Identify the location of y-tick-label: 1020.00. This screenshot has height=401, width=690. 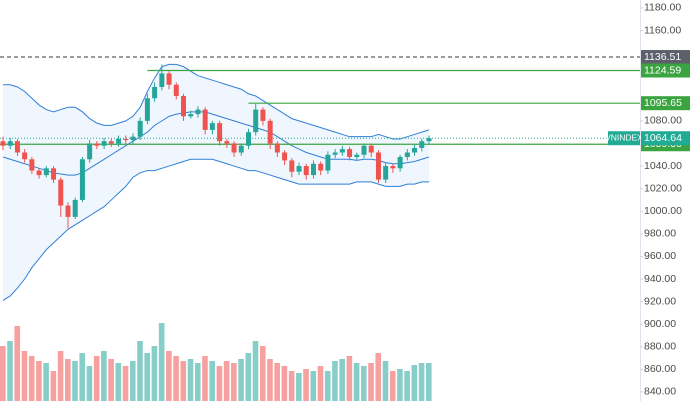
(663, 188).